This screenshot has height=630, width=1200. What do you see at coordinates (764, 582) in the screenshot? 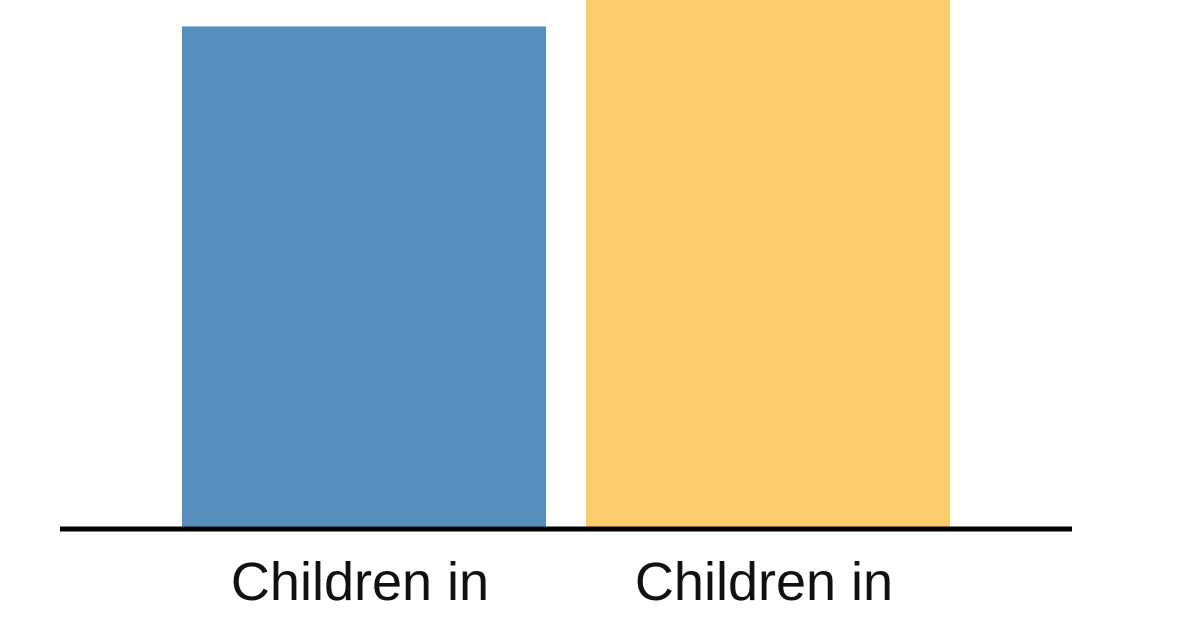
I see `category-label-2: Children in` at bounding box center [764, 582].